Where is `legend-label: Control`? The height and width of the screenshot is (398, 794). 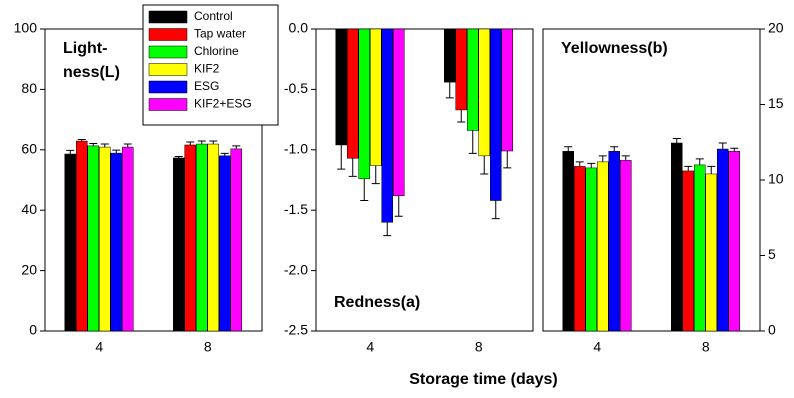 legend-label: Control is located at coordinates (213, 16).